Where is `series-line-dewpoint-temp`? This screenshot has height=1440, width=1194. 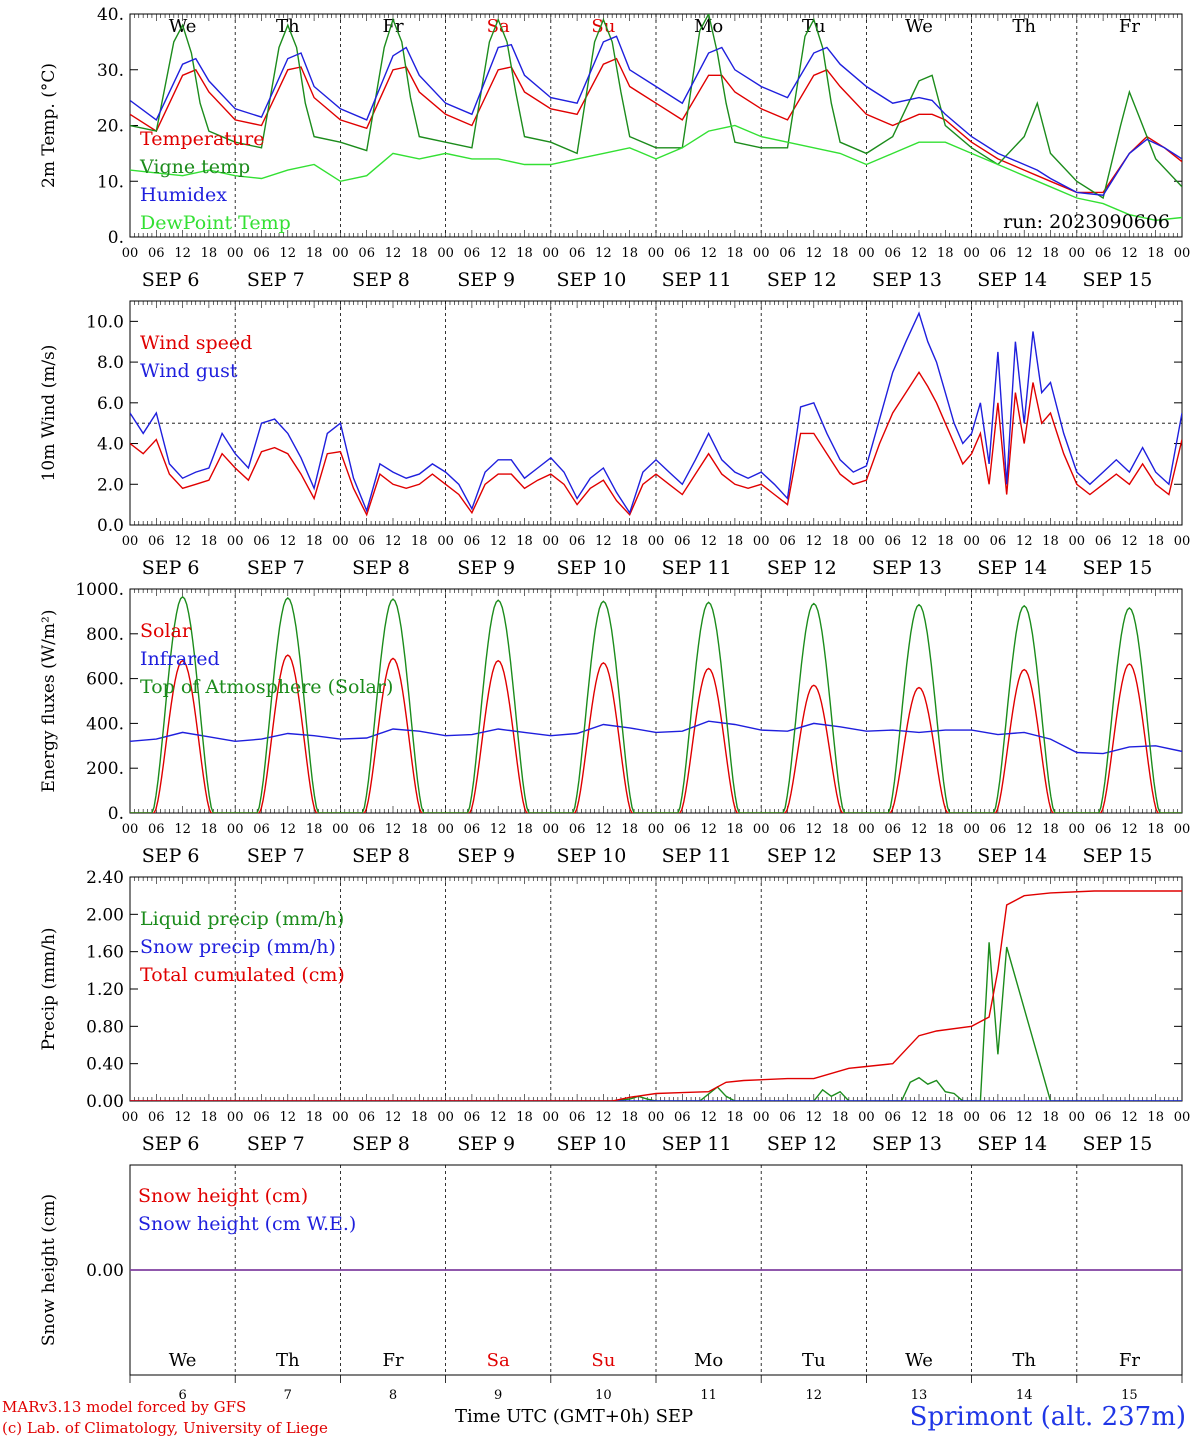
series-line-dewpoint-temp is located at coordinates (656, 173).